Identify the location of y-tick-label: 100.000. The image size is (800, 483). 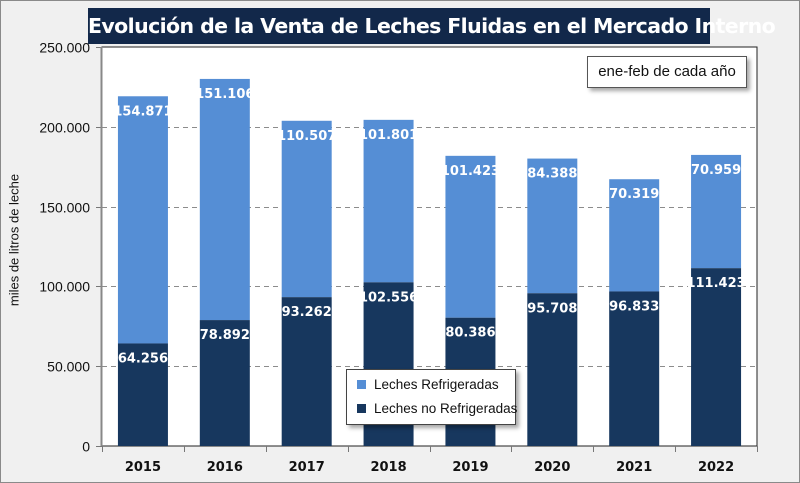
(64, 287).